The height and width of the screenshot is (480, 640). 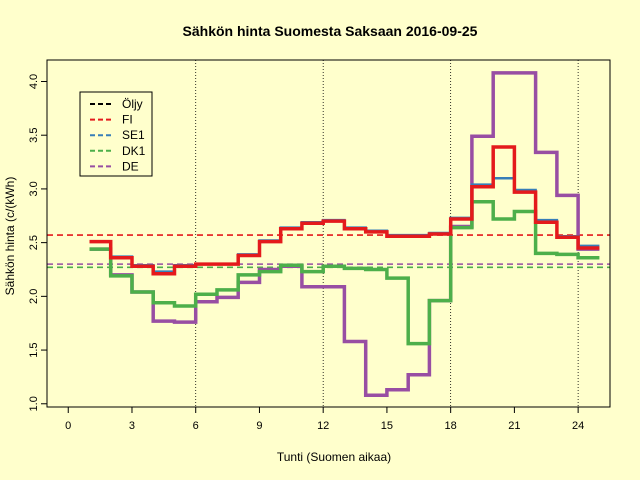 I want to click on legend-label: DK1, so click(x=134, y=151).